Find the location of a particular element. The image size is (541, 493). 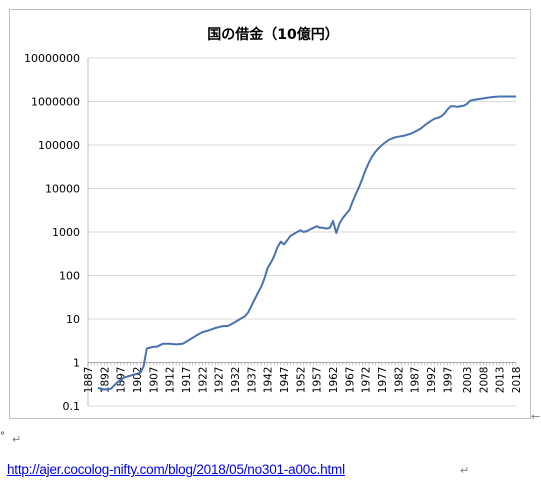

x-tick-label: 1887 is located at coordinates (89, 380).